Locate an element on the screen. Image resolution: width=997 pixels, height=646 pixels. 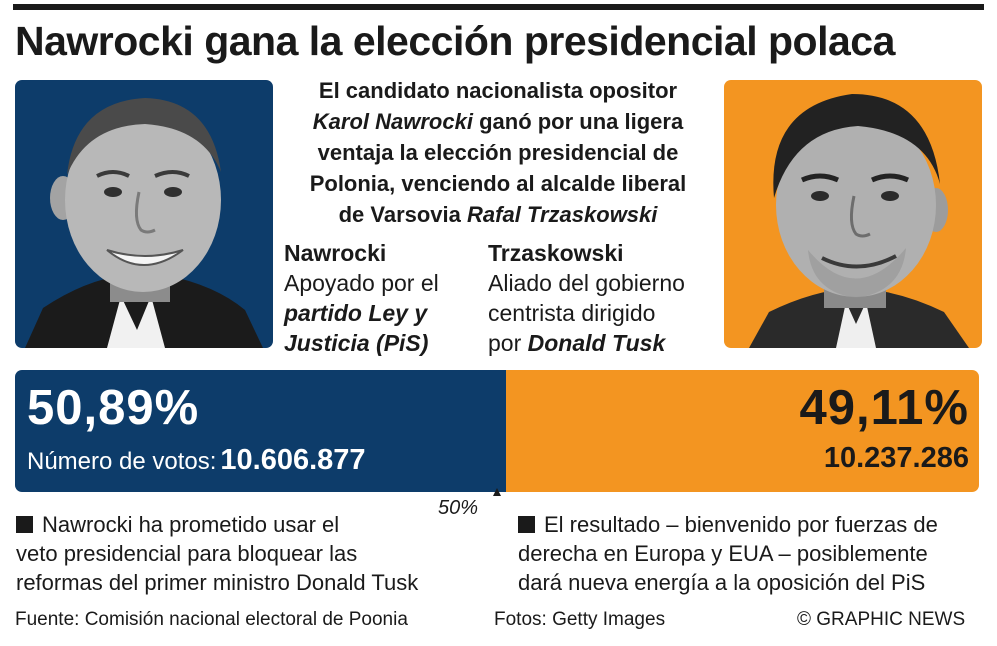
candidate-desc-bold: Donald Tusk is located at coordinates (596, 343).